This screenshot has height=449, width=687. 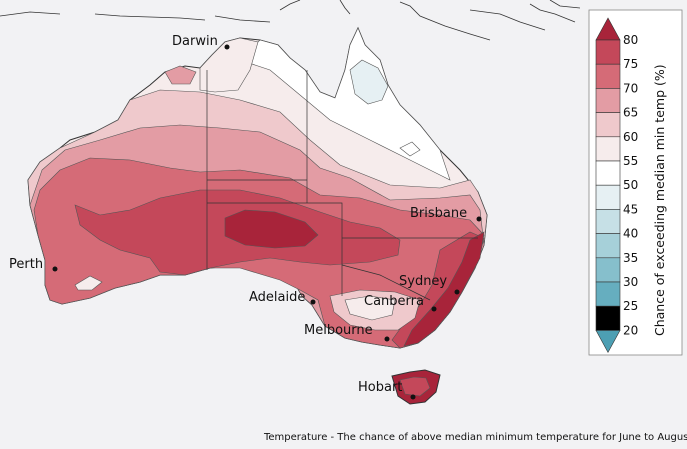 What do you see at coordinates (630, 234) in the screenshot?
I see `legend-tick-label: 40` at bounding box center [630, 234].